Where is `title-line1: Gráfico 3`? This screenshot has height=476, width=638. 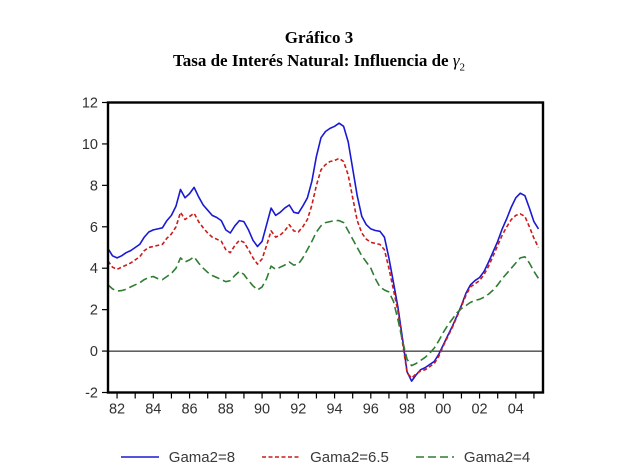 title-line1: Gráfico 3 is located at coordinates (319, 37).